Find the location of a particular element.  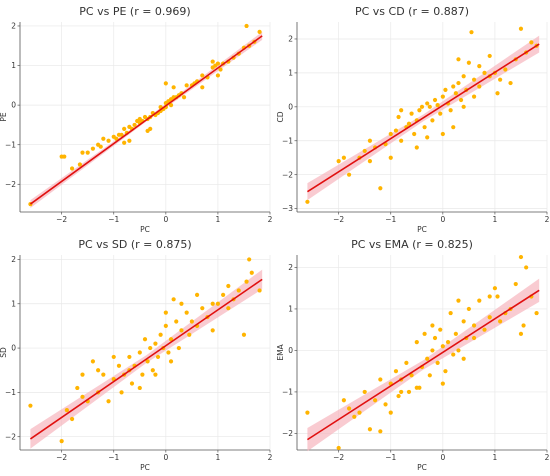

y-tick-label: 1 is located at coordinates (290, 309).